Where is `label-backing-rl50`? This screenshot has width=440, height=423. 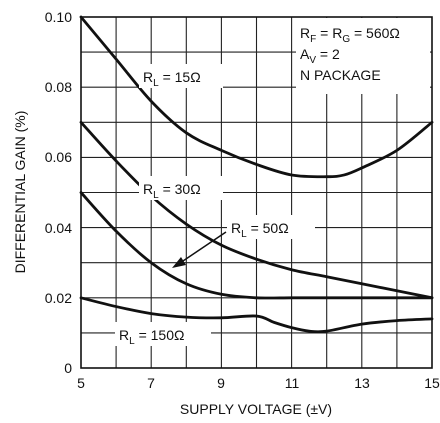
label-backing-rl50 is located at coordinates (271, 227).